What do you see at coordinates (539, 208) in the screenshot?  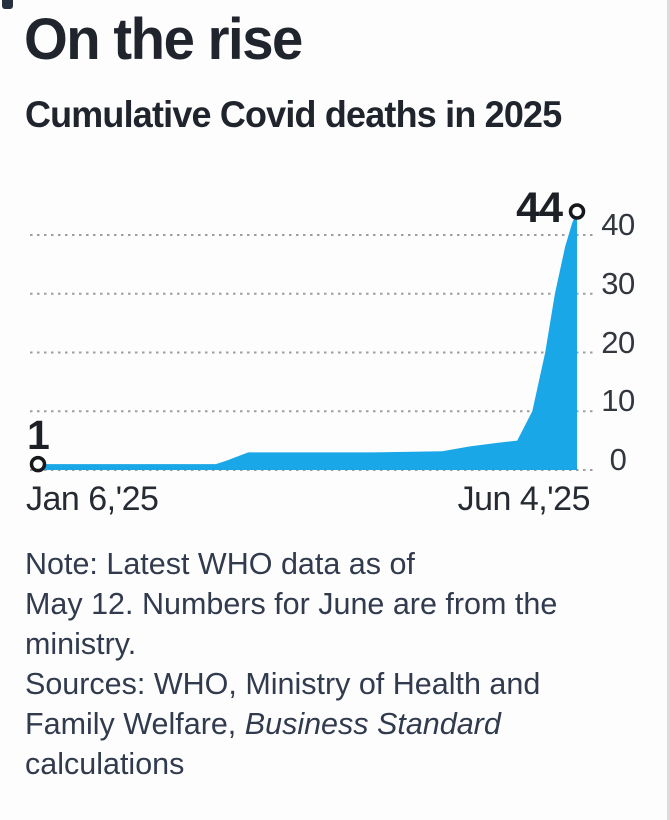 I see `data-label-peak: 44` at bounding box center [539, 208].